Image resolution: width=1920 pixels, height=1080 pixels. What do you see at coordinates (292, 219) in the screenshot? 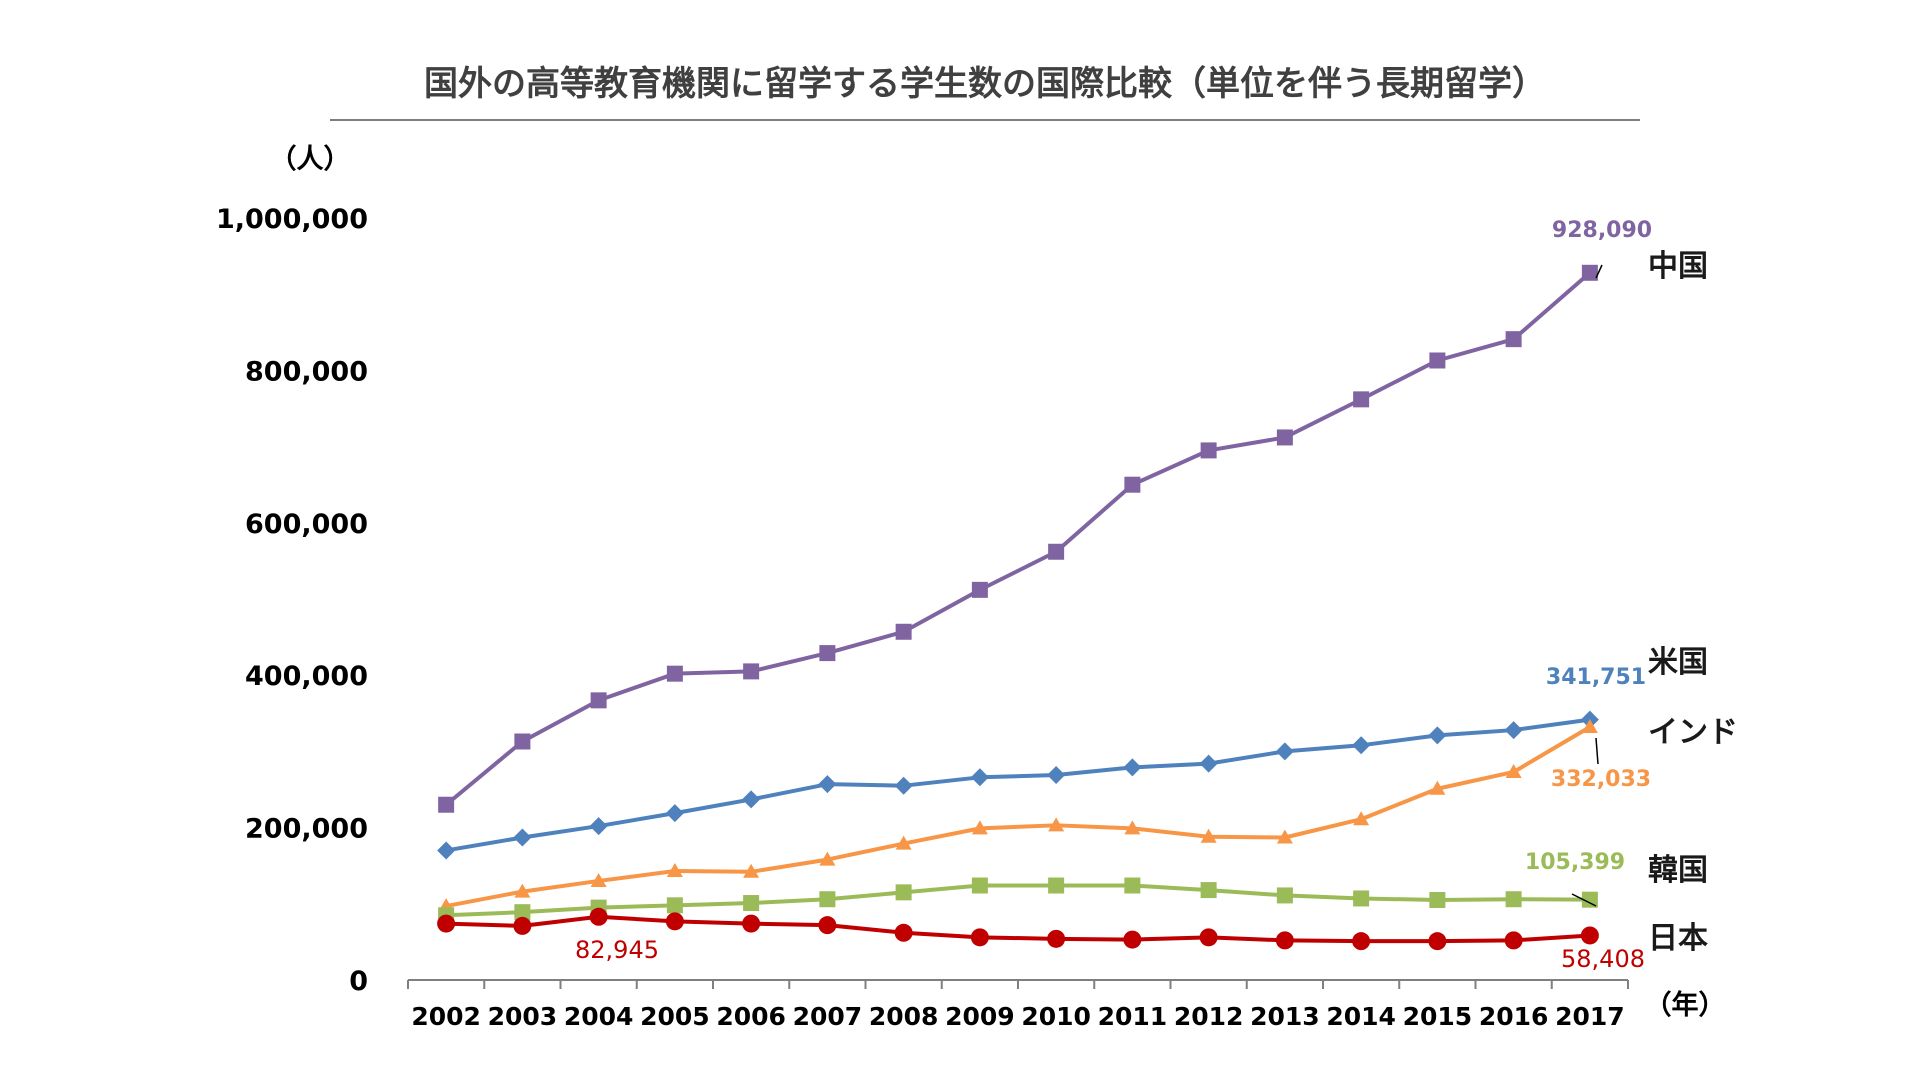
I see `y-tick-label: 1,000,000` at bounding box center [292, 219].